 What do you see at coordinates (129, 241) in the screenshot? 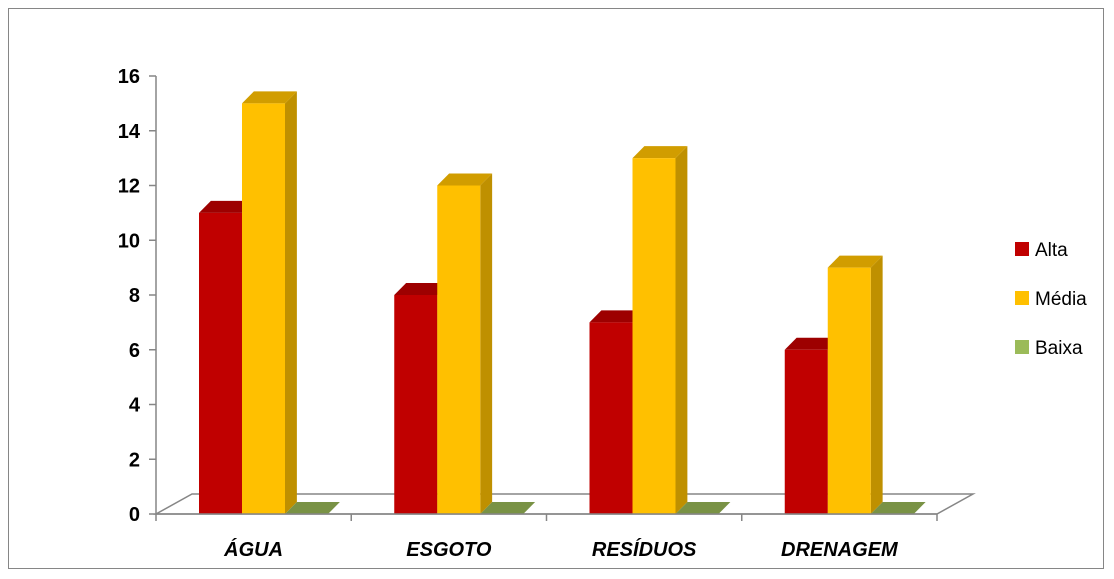
I see `value-tick-label: 10` at bounding box center [129, 241].